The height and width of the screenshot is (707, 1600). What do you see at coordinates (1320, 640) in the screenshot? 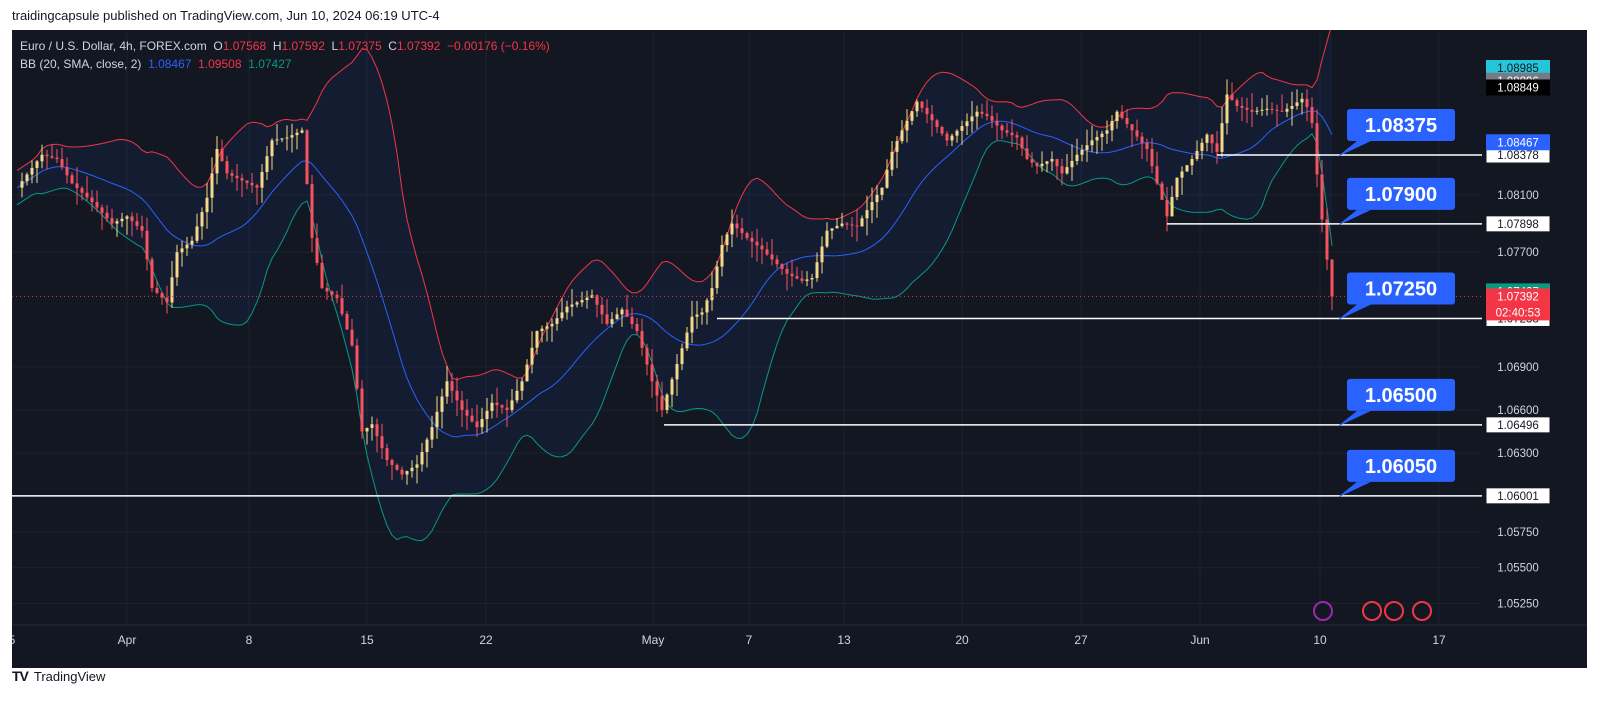
I see `x-tick-label: 10` at bounding box center [1320, 640].